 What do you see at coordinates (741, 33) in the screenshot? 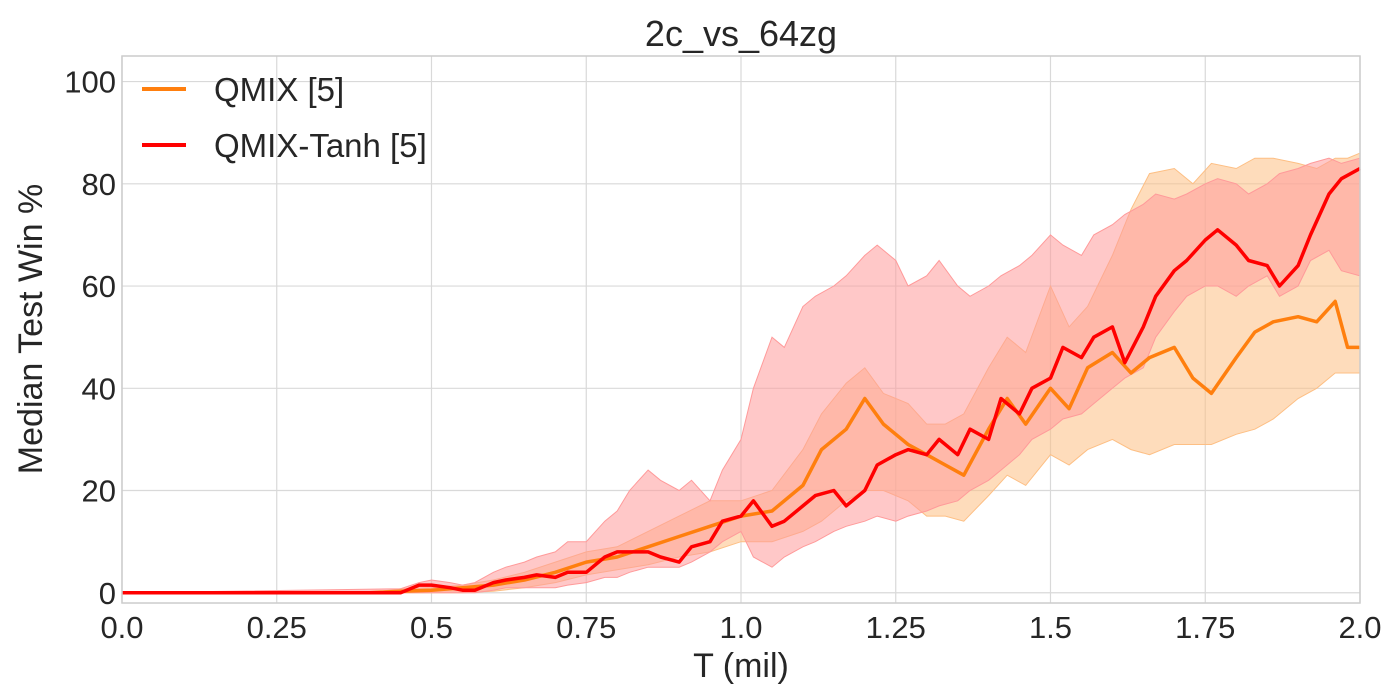
I see `chart-title: 2c_vs_64zg` at bounding box center [741, 33].